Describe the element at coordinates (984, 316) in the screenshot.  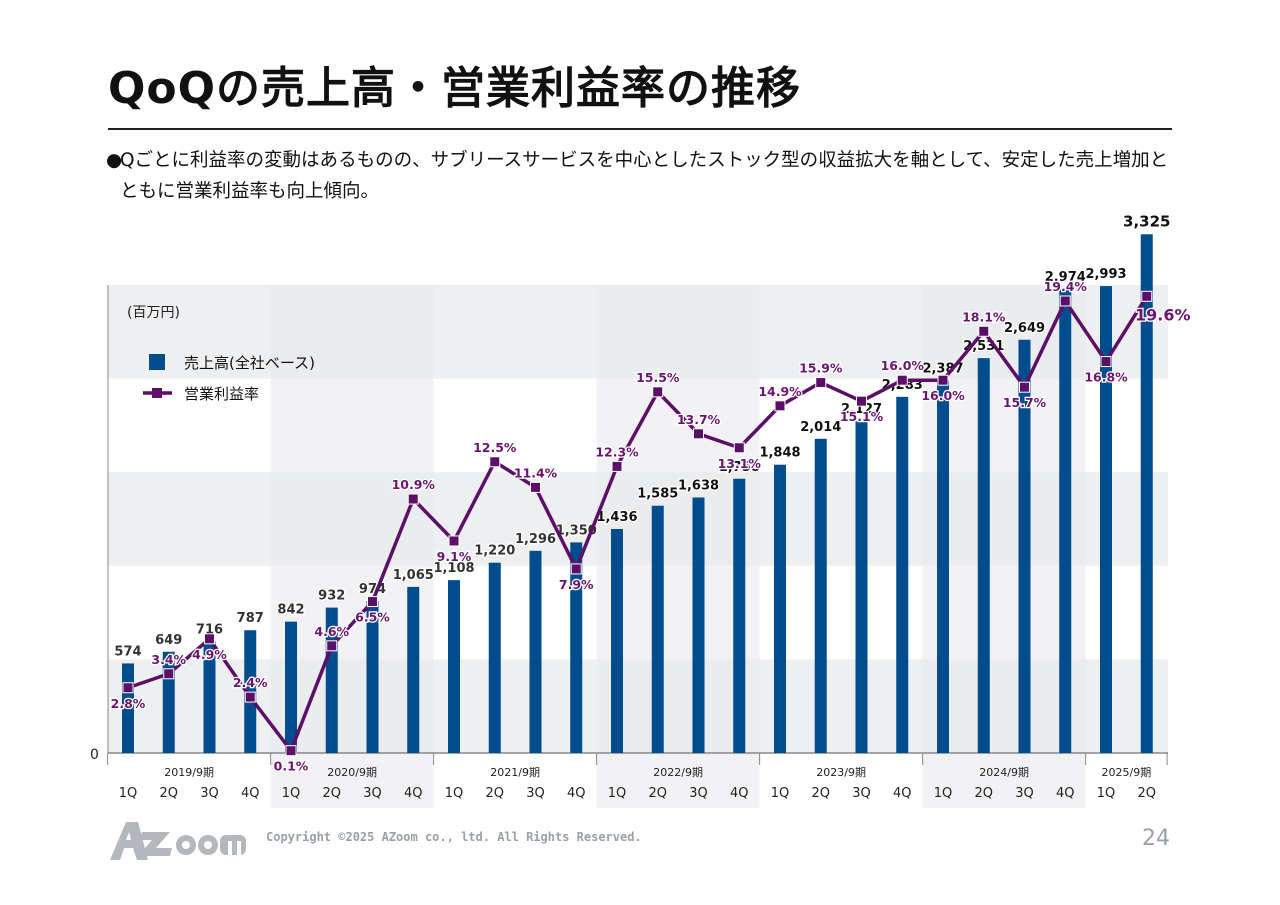
I see `margin-data-label: 18.1%` at that location.